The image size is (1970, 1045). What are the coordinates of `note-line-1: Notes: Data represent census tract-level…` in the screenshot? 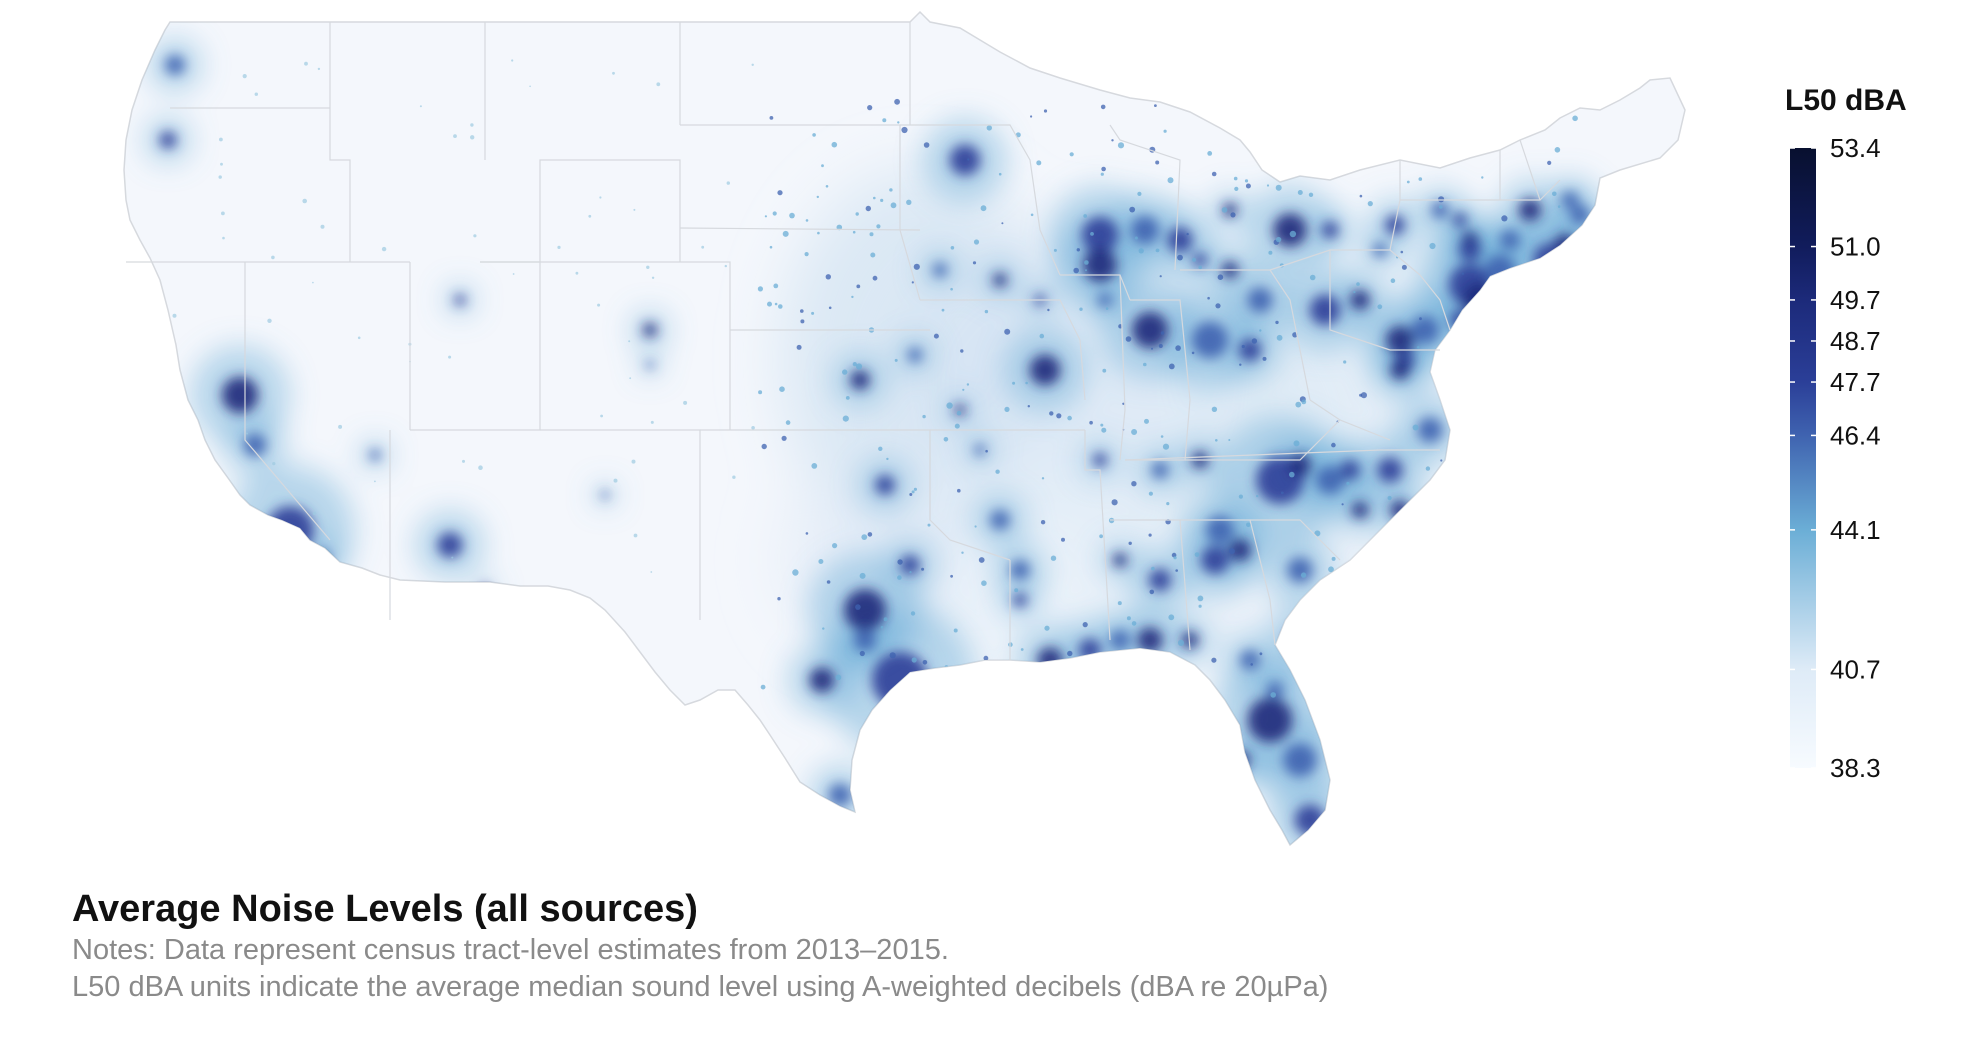 It's located at (510, 950).